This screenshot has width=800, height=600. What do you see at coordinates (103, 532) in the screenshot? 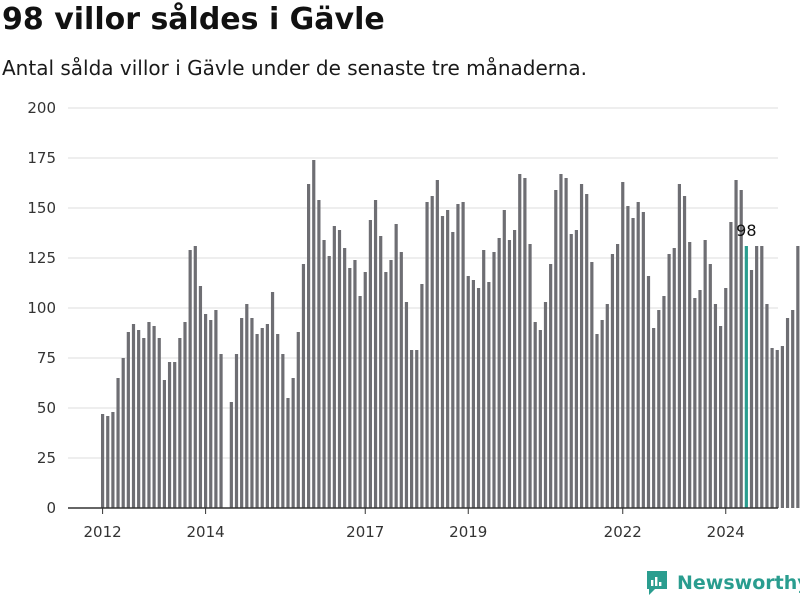
I see `x-tick-label: 2012` at bounding box center [103, 532].